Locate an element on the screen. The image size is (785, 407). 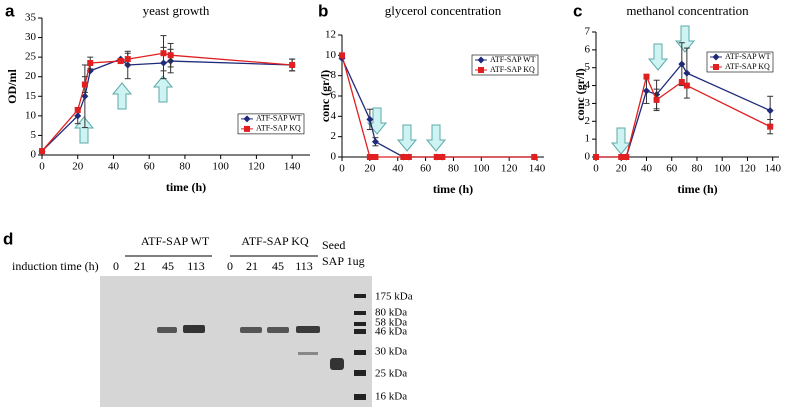
seed-label: SAP 1ug is located at coordinates (343, 261).